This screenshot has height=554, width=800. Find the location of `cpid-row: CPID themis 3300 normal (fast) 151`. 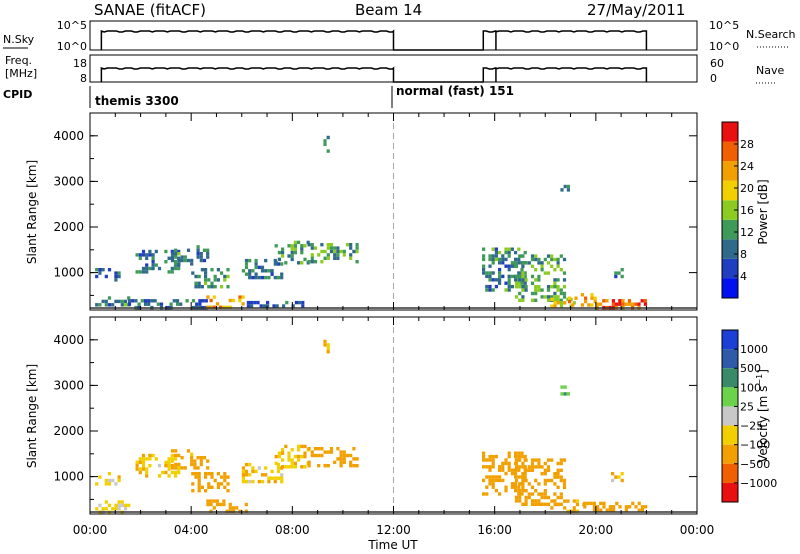

cpid-row: CPID themis 3300 normal (fast) 151 is located at coordinates (258, 96).